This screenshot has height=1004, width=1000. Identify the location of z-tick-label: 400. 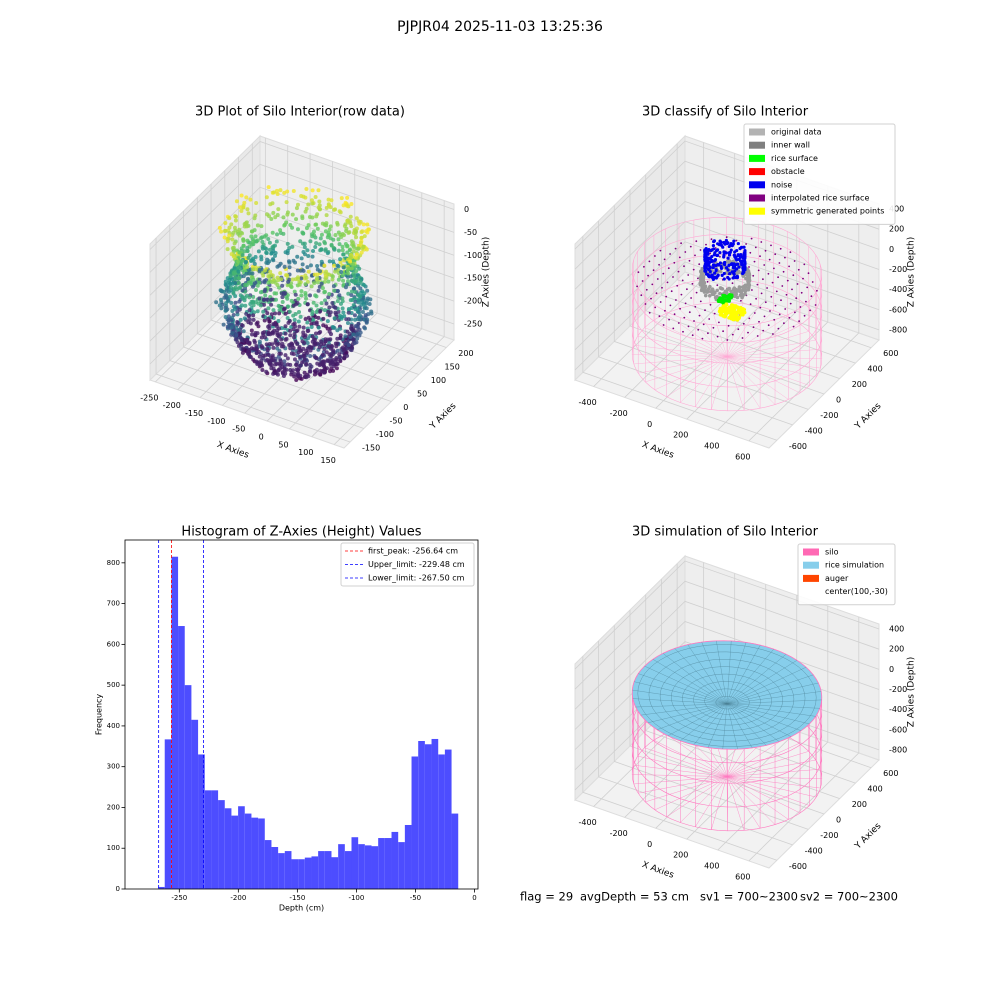
(896, 629).